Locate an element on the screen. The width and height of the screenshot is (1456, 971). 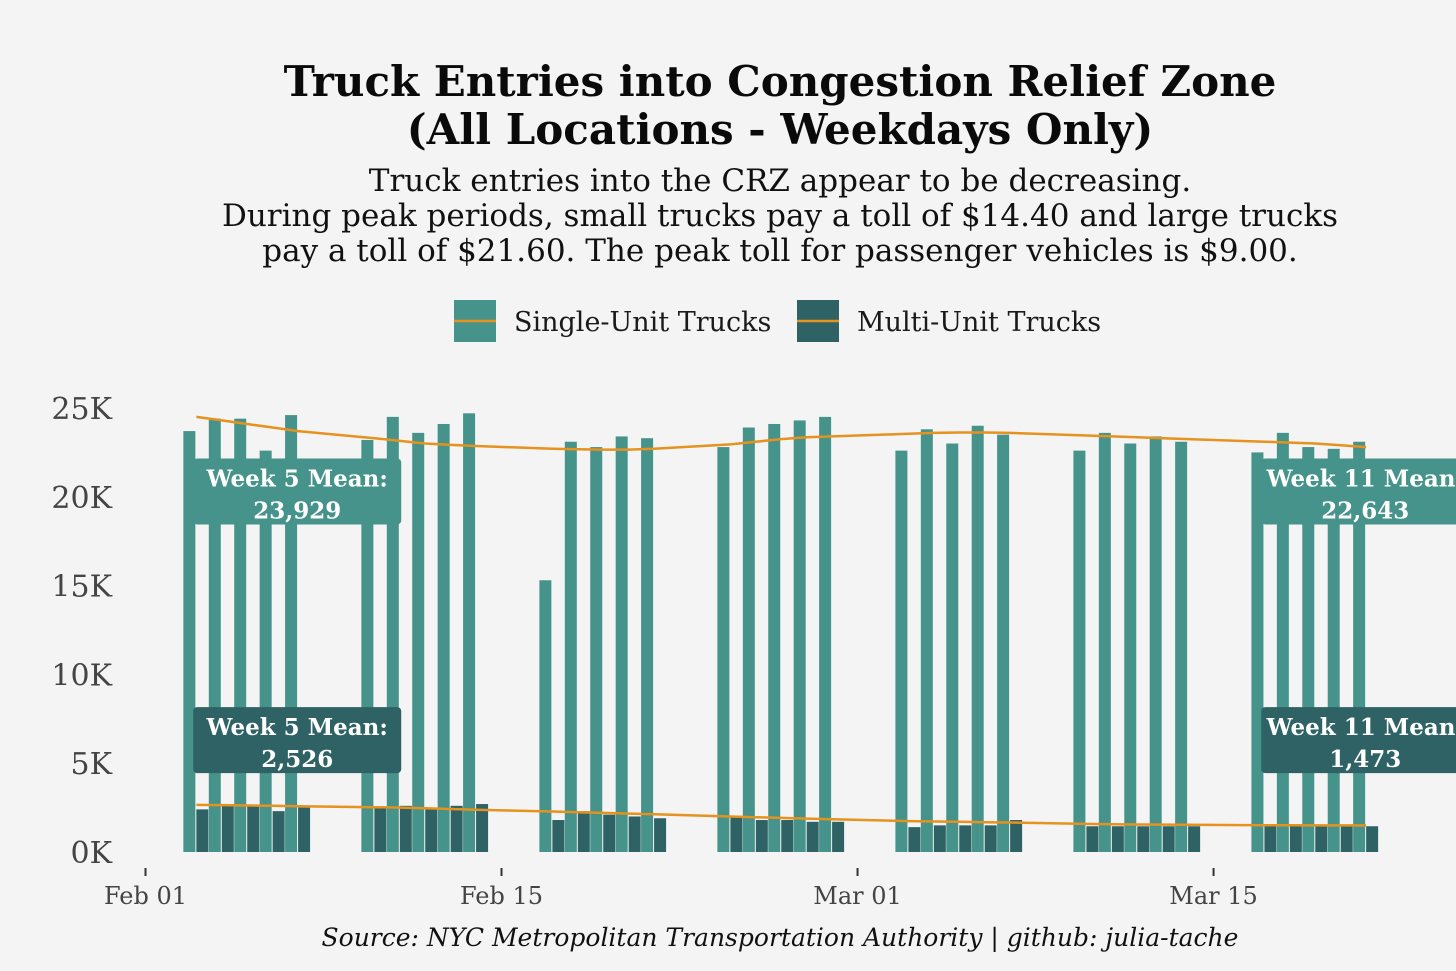
x-axis: Feb 01 Feb 15 Mar 01 Mar 15 is located at coordinates (681, 889).